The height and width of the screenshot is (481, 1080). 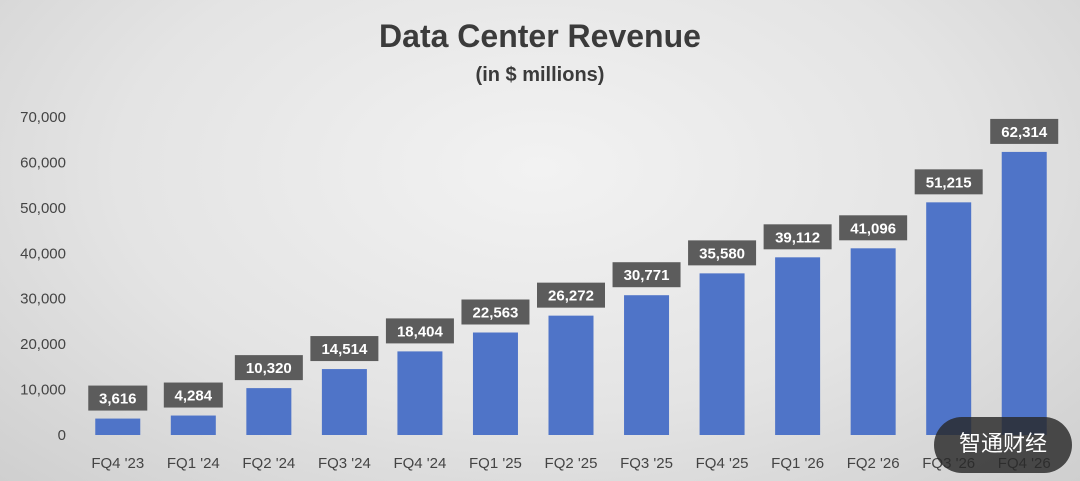 What do you see at coordinates (62, 435) in the screenshot?
I see `y-tick-label: 0` at bounding box center [62, 435].